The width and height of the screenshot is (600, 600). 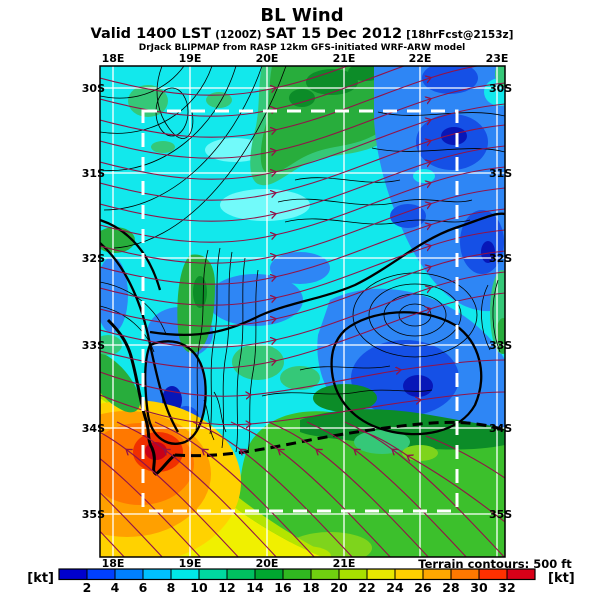 What do you see at coordinates (229, 563) in the screenshot?
I see `lon-axis-bottom: 18E 19E 20E 21E` at bounding box center [229, 563].